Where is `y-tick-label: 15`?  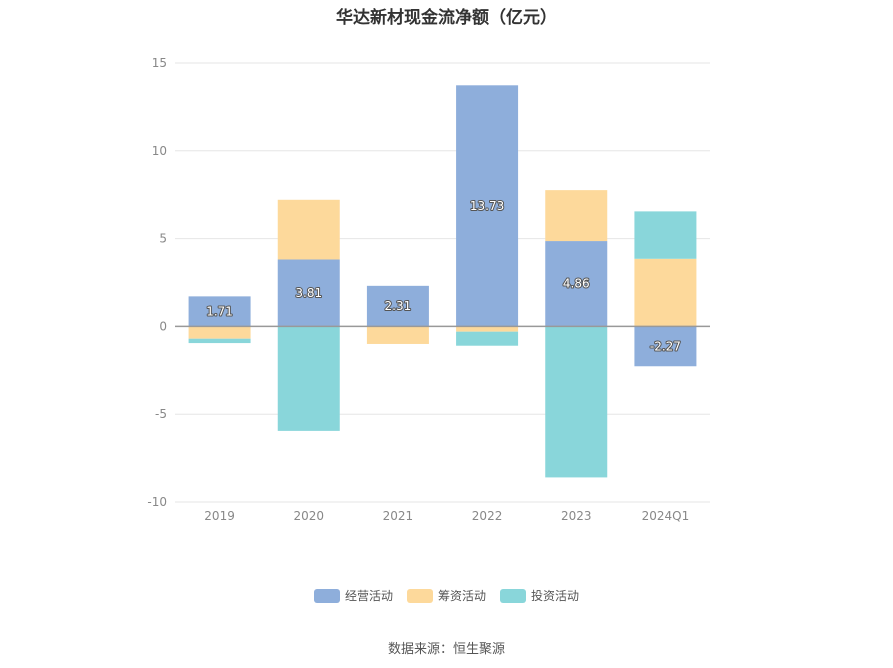
y-tick-label: 15 is located at coordinates (159, 63).